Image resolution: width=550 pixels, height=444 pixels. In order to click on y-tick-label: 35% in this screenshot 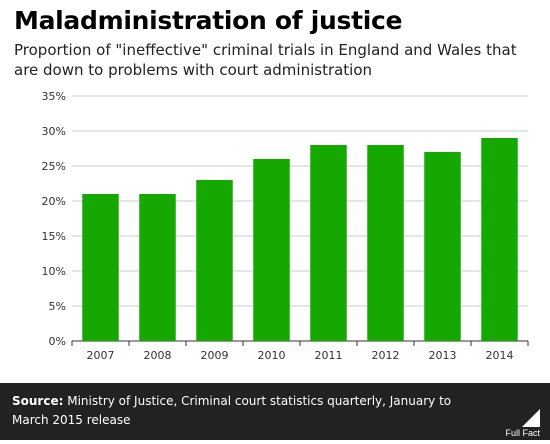, I will do `click(54, 96)`.